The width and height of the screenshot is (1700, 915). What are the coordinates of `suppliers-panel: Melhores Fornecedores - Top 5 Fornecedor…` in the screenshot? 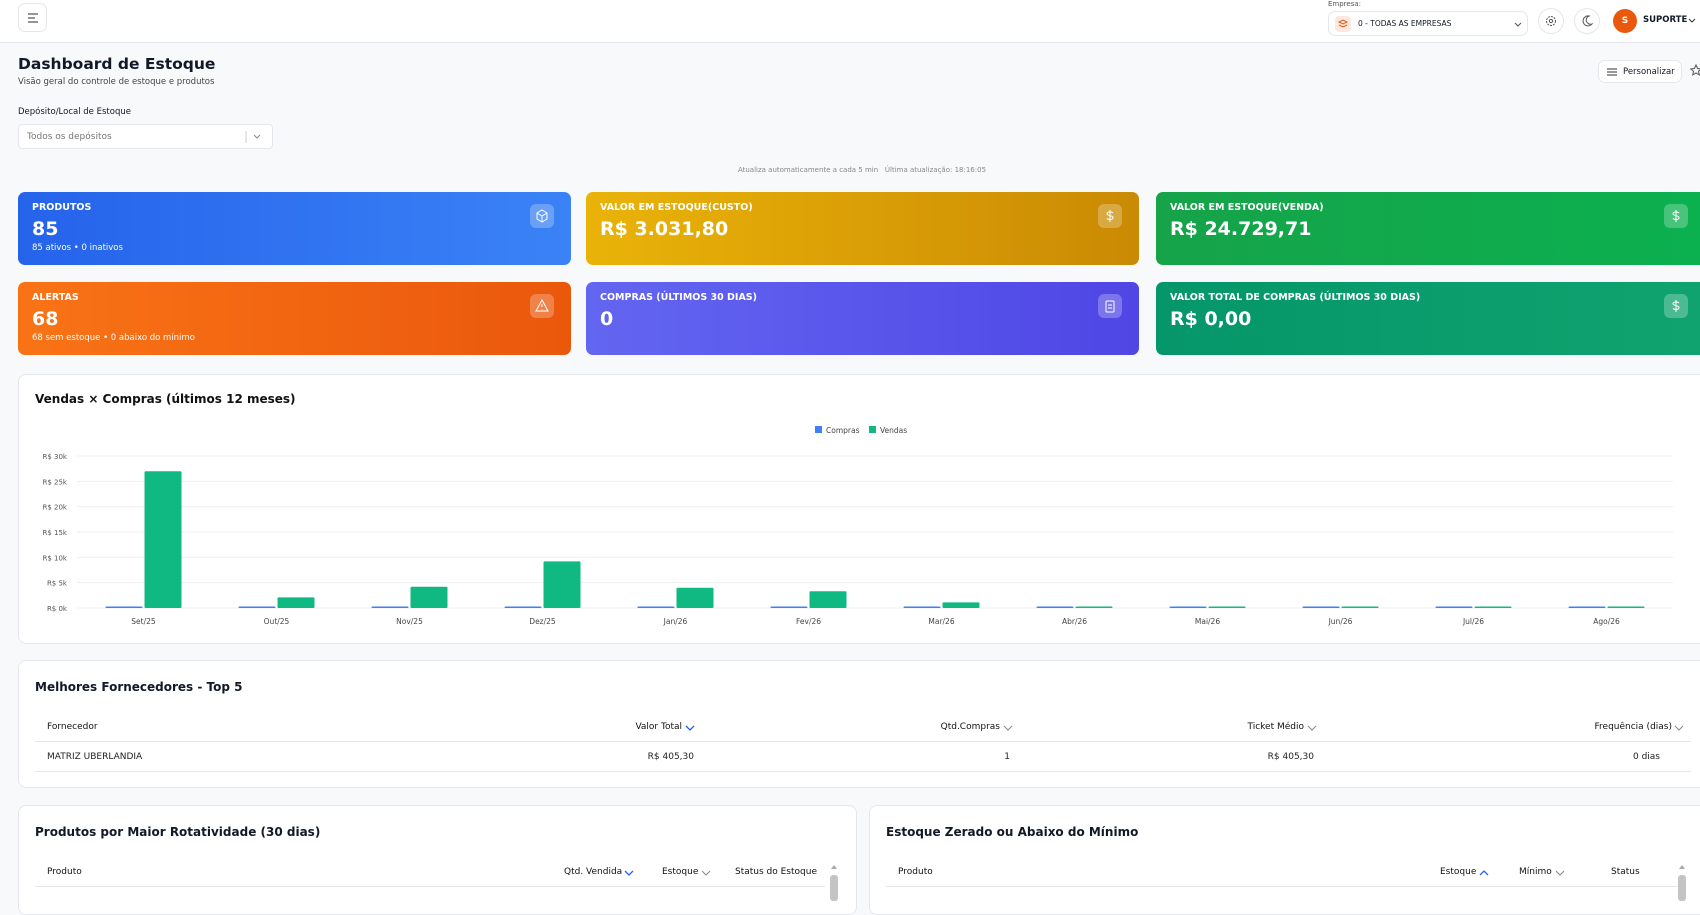 It's located at (859, 724).